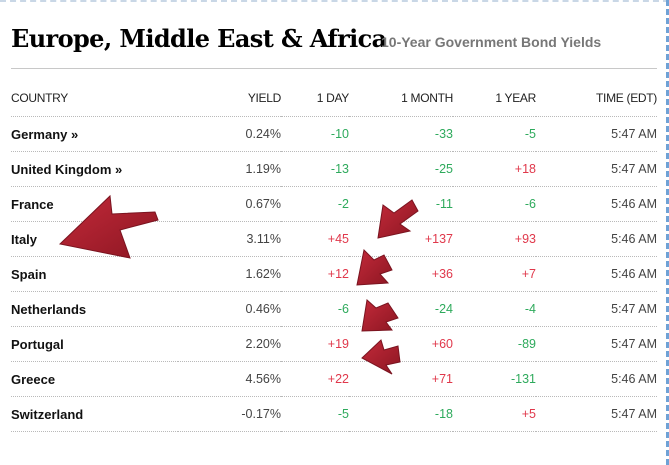  What do you see at coordinates (401, 414) in the screenshot?
I see `one-month-cell: -18` at bounding box center [401, 414].